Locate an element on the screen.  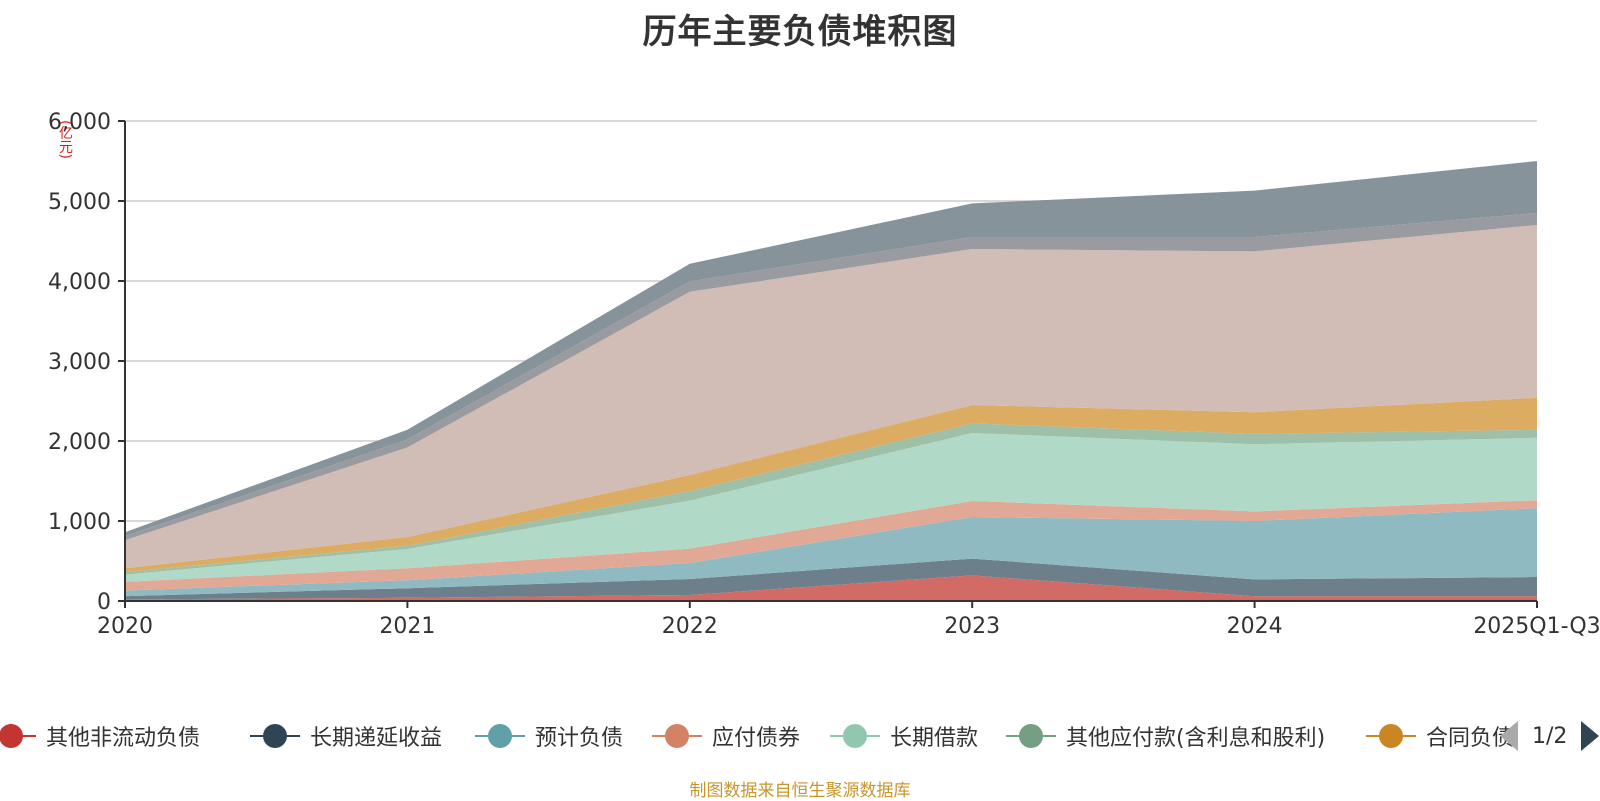
legend-overflow-mask is located at coordinates (1535, 22).